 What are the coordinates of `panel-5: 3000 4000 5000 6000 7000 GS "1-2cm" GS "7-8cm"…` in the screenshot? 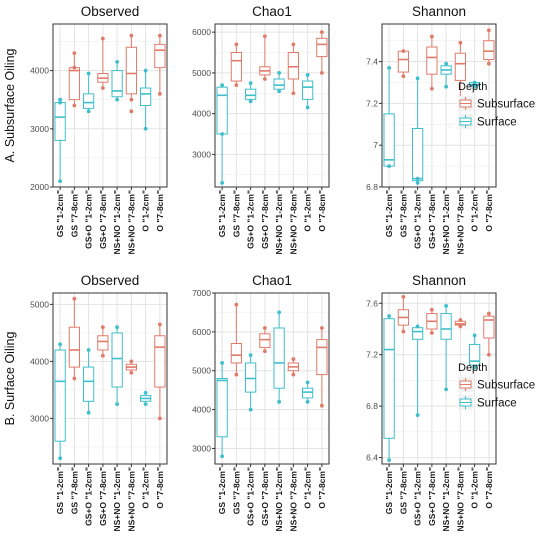 It's located at (261, 402).